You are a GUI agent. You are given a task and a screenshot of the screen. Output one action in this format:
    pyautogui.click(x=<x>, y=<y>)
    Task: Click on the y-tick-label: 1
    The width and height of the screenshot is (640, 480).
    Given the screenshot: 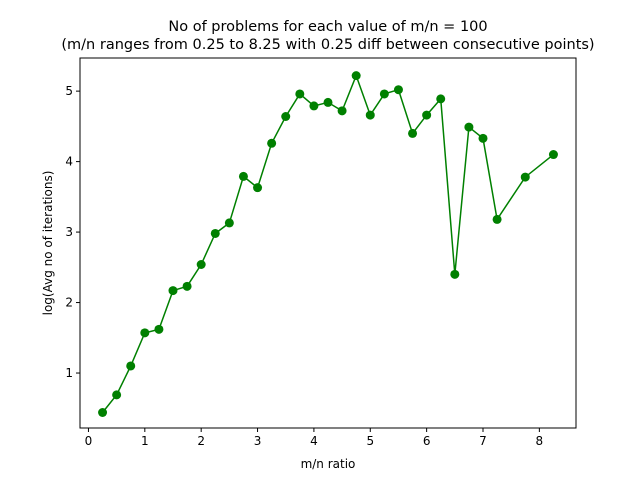 What is the action you would take?
    pyautogui.click(x=69, y=373)
    